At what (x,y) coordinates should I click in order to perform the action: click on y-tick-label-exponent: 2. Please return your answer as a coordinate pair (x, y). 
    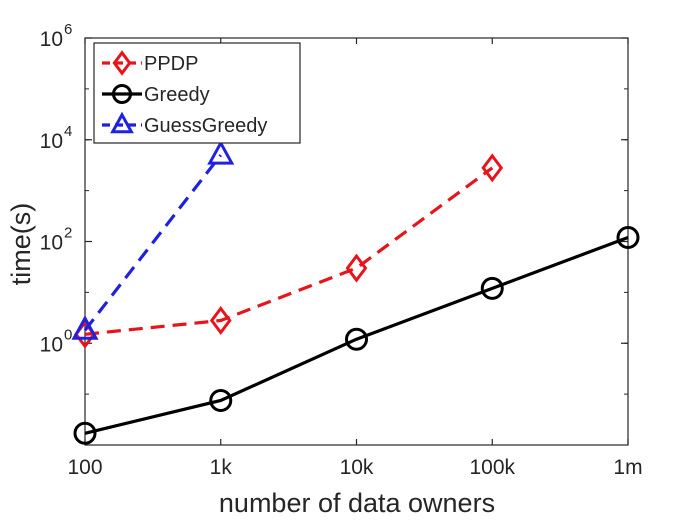
    Looking at the image, I should click on (68, 233).